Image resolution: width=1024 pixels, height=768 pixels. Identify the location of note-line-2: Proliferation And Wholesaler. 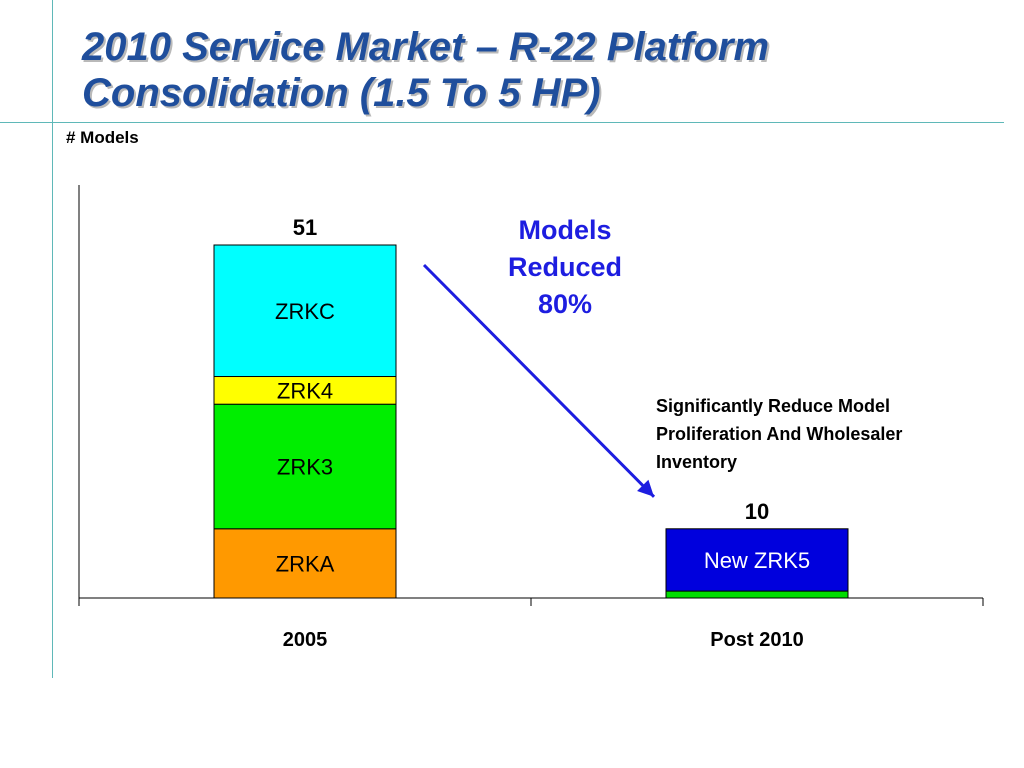
(779, 434).